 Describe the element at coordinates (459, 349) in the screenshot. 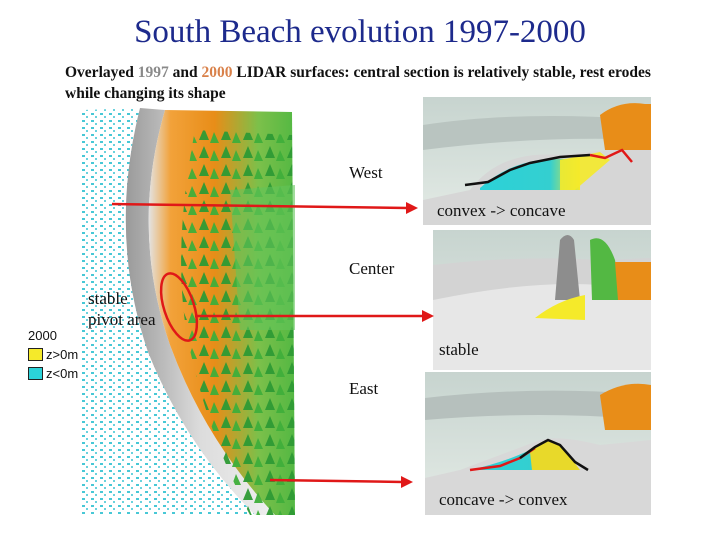

I see `center-caption: stable` at that location.